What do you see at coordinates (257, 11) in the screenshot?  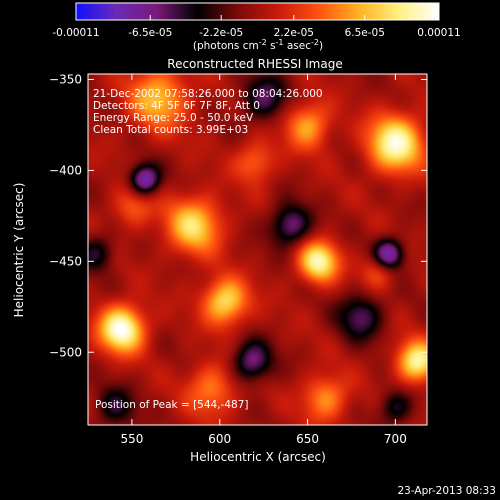 I see `colorbar-gradient` at bounding box center [257, 11].